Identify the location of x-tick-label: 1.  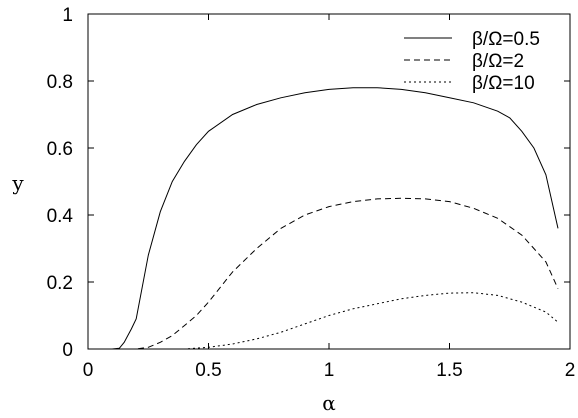
(329, 370).